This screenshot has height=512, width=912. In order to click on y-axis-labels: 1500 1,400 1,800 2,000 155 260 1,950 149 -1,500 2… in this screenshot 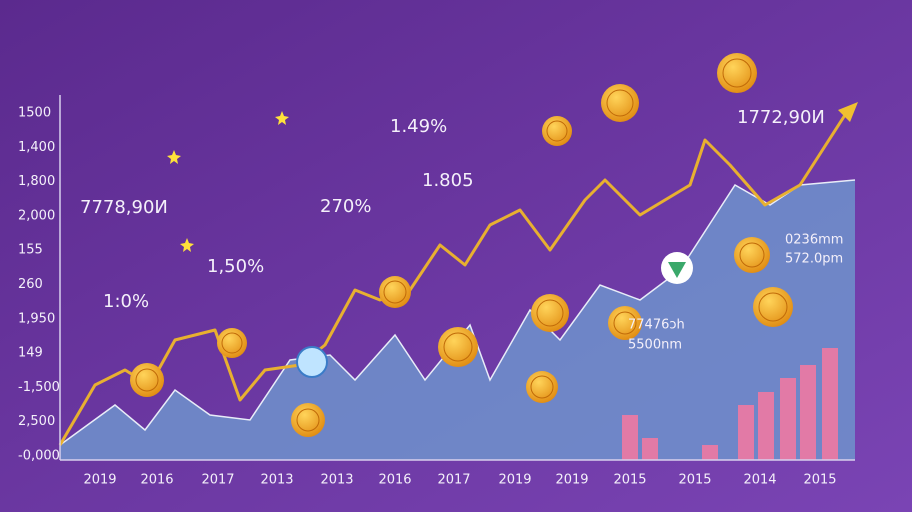, I will do `click(39, 285)`.